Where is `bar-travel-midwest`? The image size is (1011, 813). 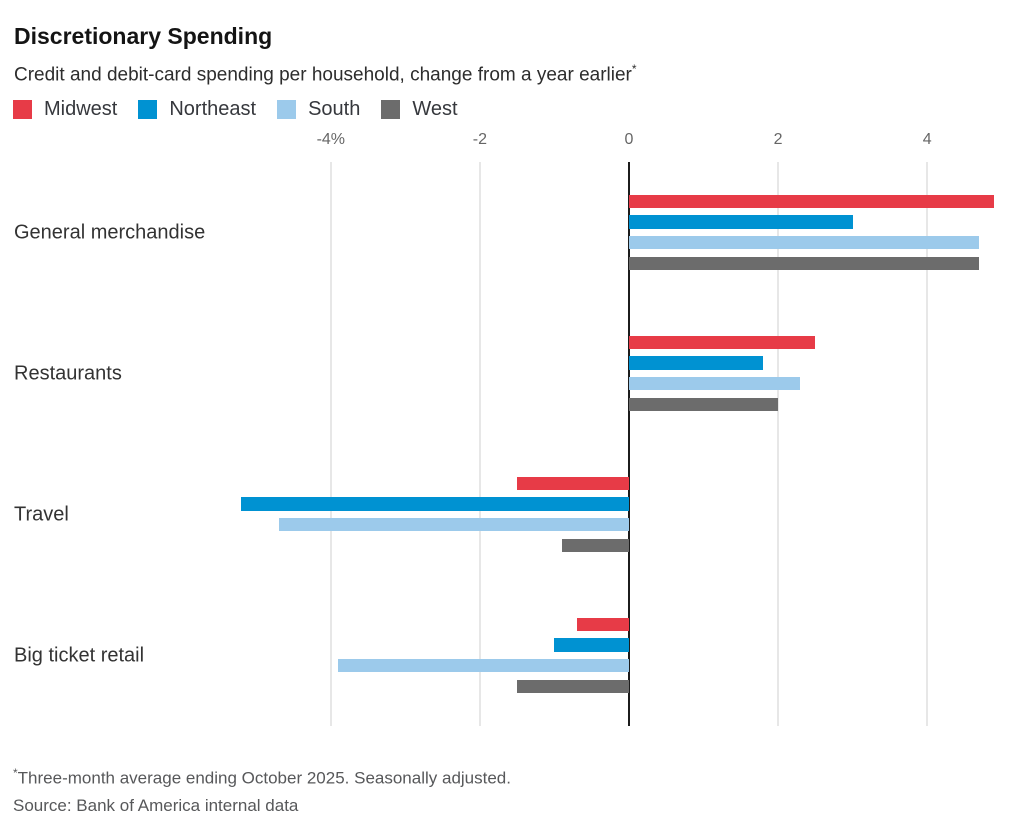 bar-travel-midwest is located at coordinates (573, 483).